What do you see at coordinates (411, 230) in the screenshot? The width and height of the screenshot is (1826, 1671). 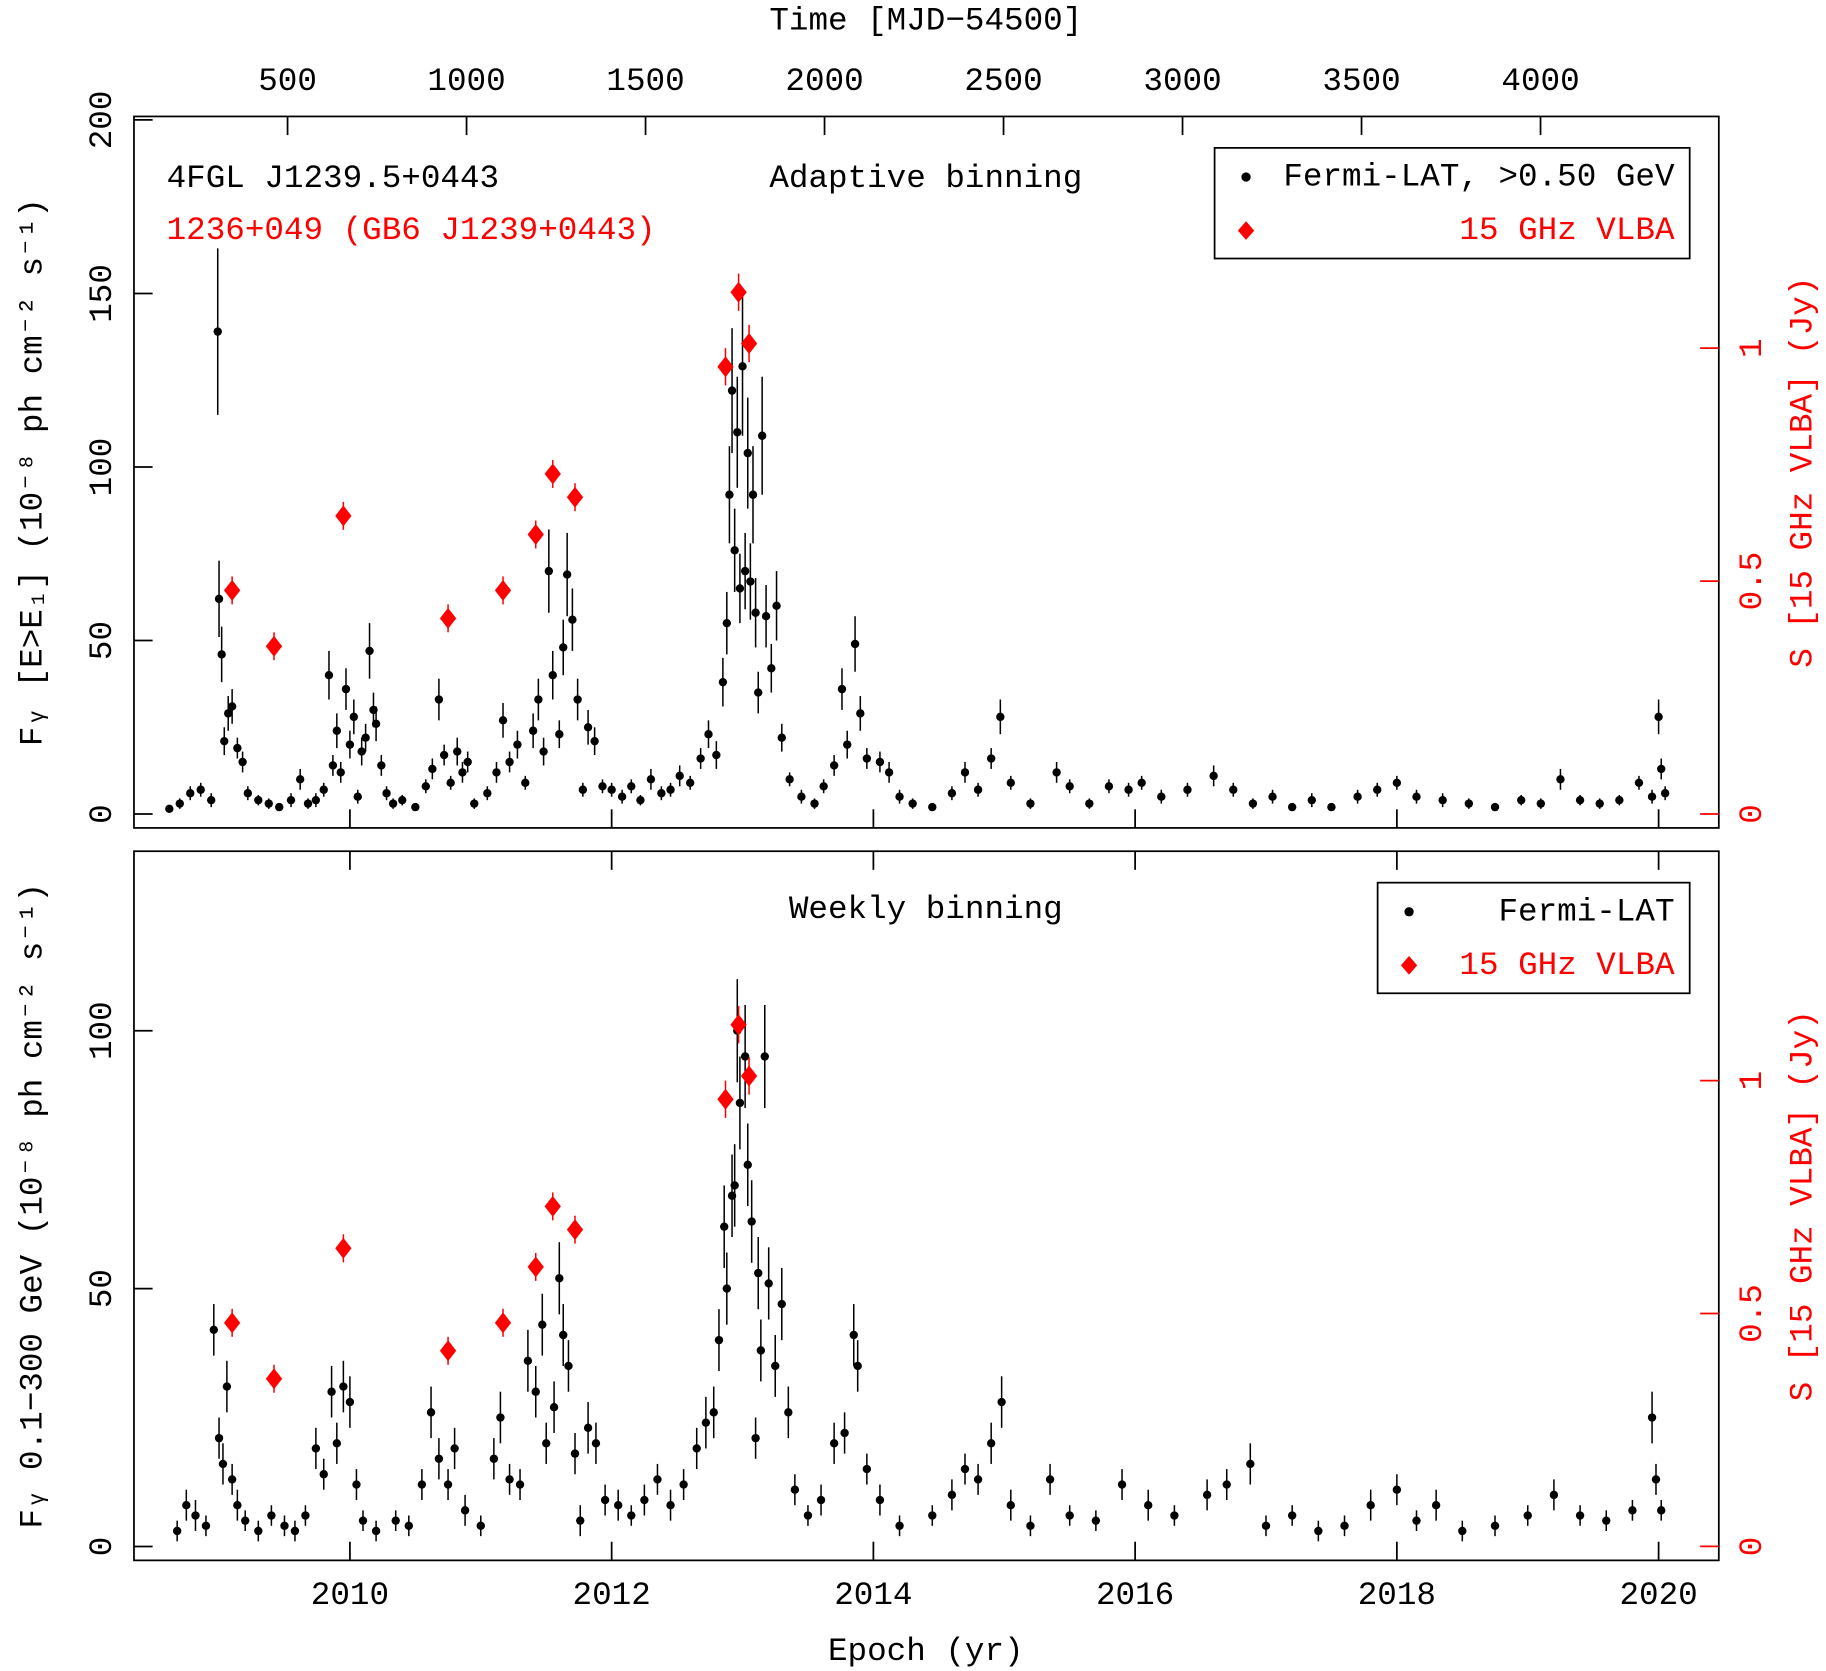 I see `annotation: 1236+049 (GB6 J1239+0443)` at bounding box center [411, 230].